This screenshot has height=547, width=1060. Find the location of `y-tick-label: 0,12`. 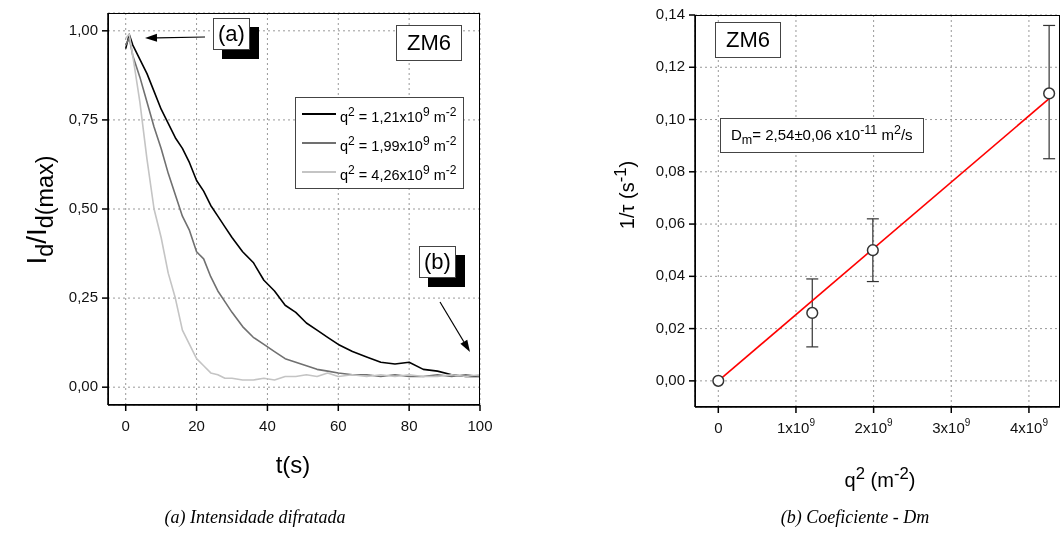

y-tick-label: 0,12 is located at coordinates (670, 66).